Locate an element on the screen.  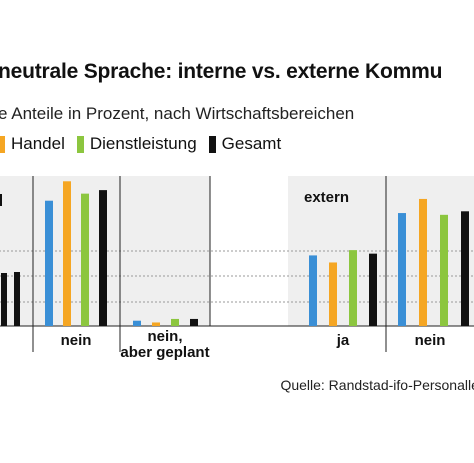
category-label-2-line0: nein, is located at coordinates (164, 336).